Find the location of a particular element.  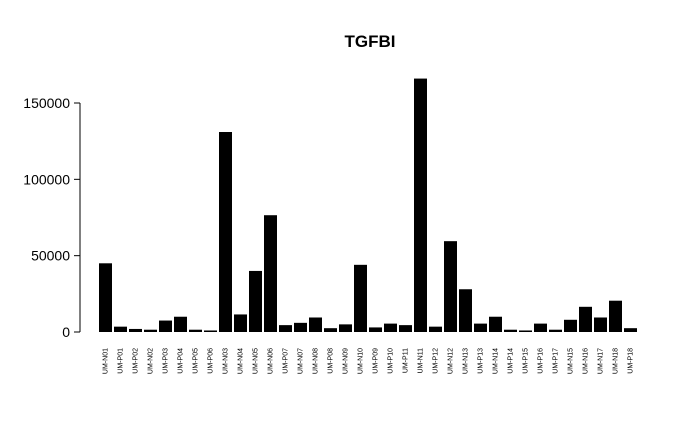

x-tick-label: UM-P13 is located at coordinates (481, 361).